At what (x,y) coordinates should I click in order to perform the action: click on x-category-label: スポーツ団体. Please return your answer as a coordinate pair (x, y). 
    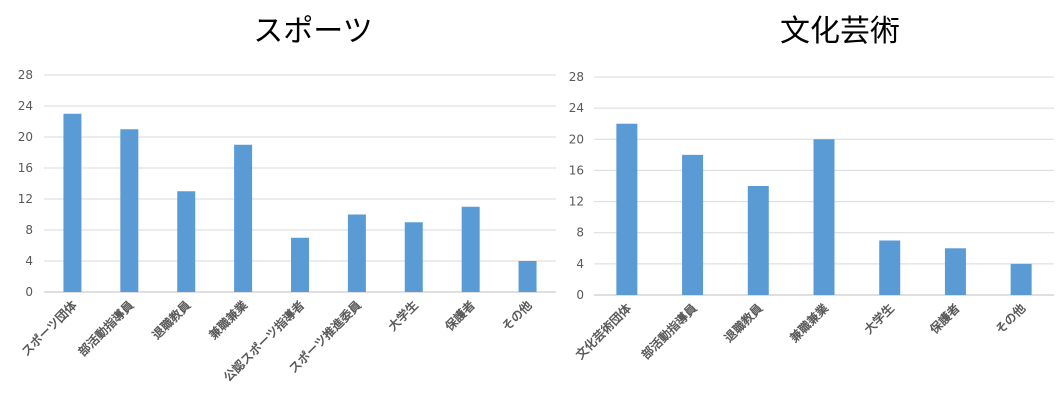
    Looking at the image, I should click on (49, 328).